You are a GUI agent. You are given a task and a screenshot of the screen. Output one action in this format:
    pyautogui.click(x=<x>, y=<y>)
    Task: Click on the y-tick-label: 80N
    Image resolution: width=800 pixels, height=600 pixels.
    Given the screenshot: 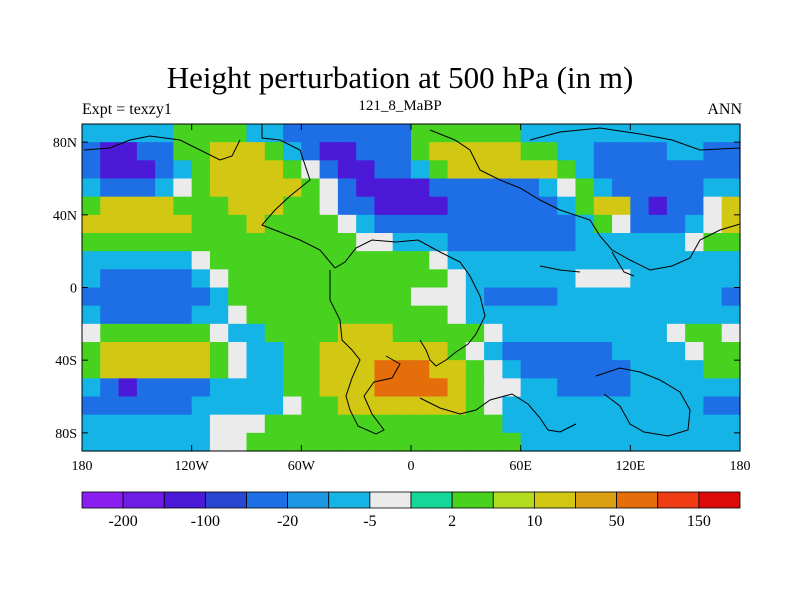 What is the action you would take?
    pyautogui.click(x=65, y=143)
    